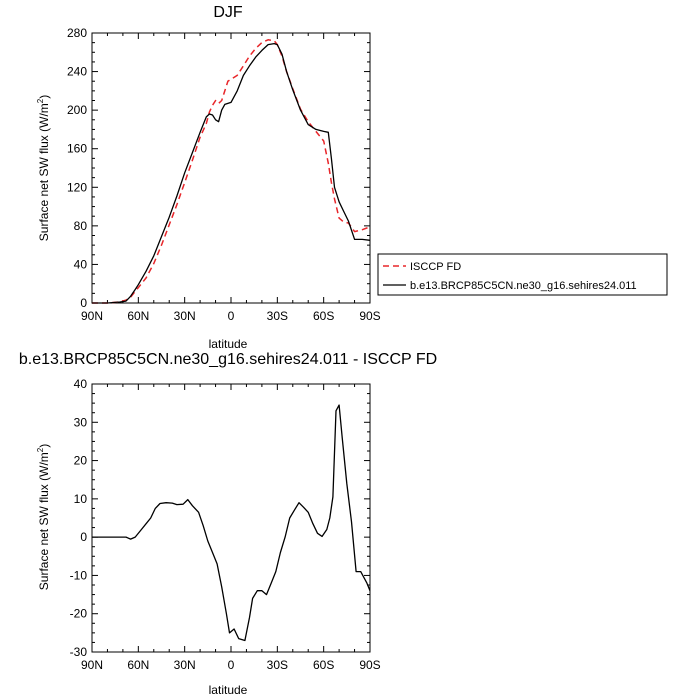 The height and width of the screenshot is (700, 700). What do you see at coordinates (228, 12) in the screenshot?
I see `top-chart-title: DJF` at bounding box center [228, 12].